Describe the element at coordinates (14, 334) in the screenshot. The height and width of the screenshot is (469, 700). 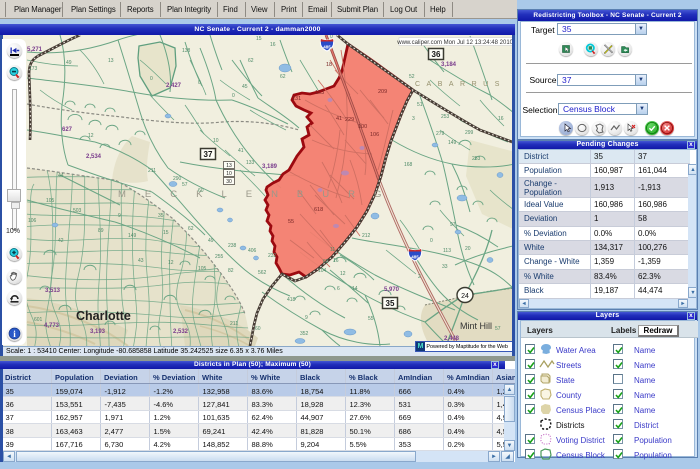
I see `svg-text: i` at that location.